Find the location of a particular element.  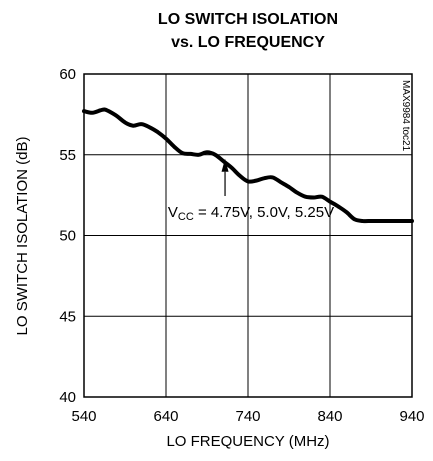

annotation-arrow-head is located at coordinates (225, 165).